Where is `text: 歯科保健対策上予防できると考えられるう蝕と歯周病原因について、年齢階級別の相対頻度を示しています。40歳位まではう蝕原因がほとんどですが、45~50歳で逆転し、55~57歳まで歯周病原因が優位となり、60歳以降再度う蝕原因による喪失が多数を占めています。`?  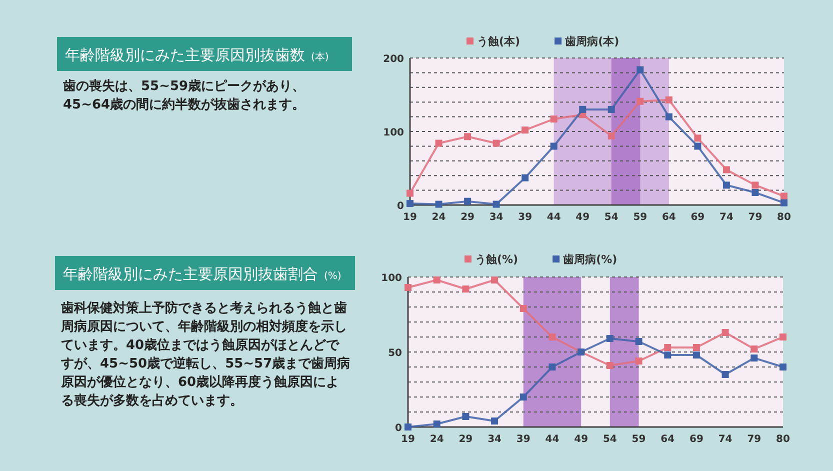 text: 歯科保健対策上予防できると考えられるう蝕と歯周病原因について、年齢階級別の相対頻度を示しています。40歳位まではう蝕原因がほとんどですが、45~50歳で逆転し、55~57歳まで歯周病原因が優位となり、60歳以降再度う蝕原因による喪失が多数を占めています。 is located at coordinates (205, 354).